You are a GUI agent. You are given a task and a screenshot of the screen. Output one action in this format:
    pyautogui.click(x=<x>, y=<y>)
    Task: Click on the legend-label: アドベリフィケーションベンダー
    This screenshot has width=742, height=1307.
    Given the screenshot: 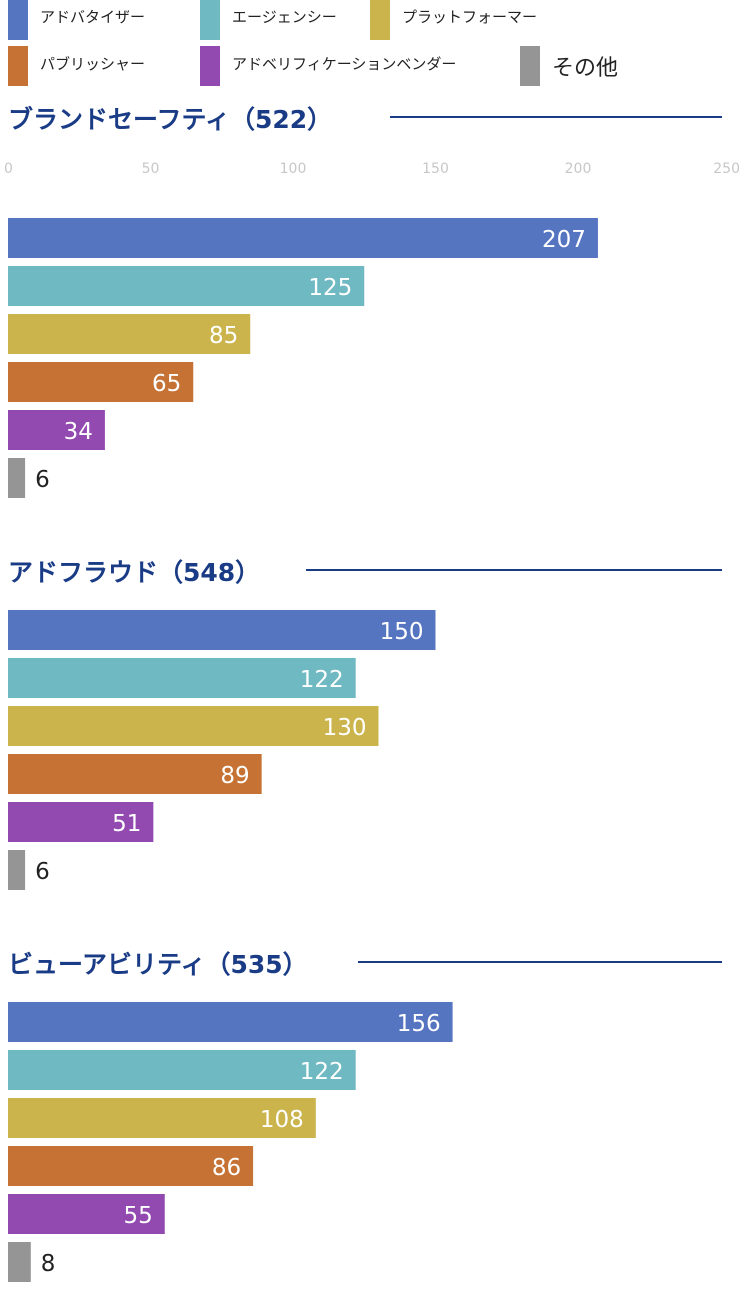 What is the action you would take?
    pyautogui.click(x=344, y=64)
    